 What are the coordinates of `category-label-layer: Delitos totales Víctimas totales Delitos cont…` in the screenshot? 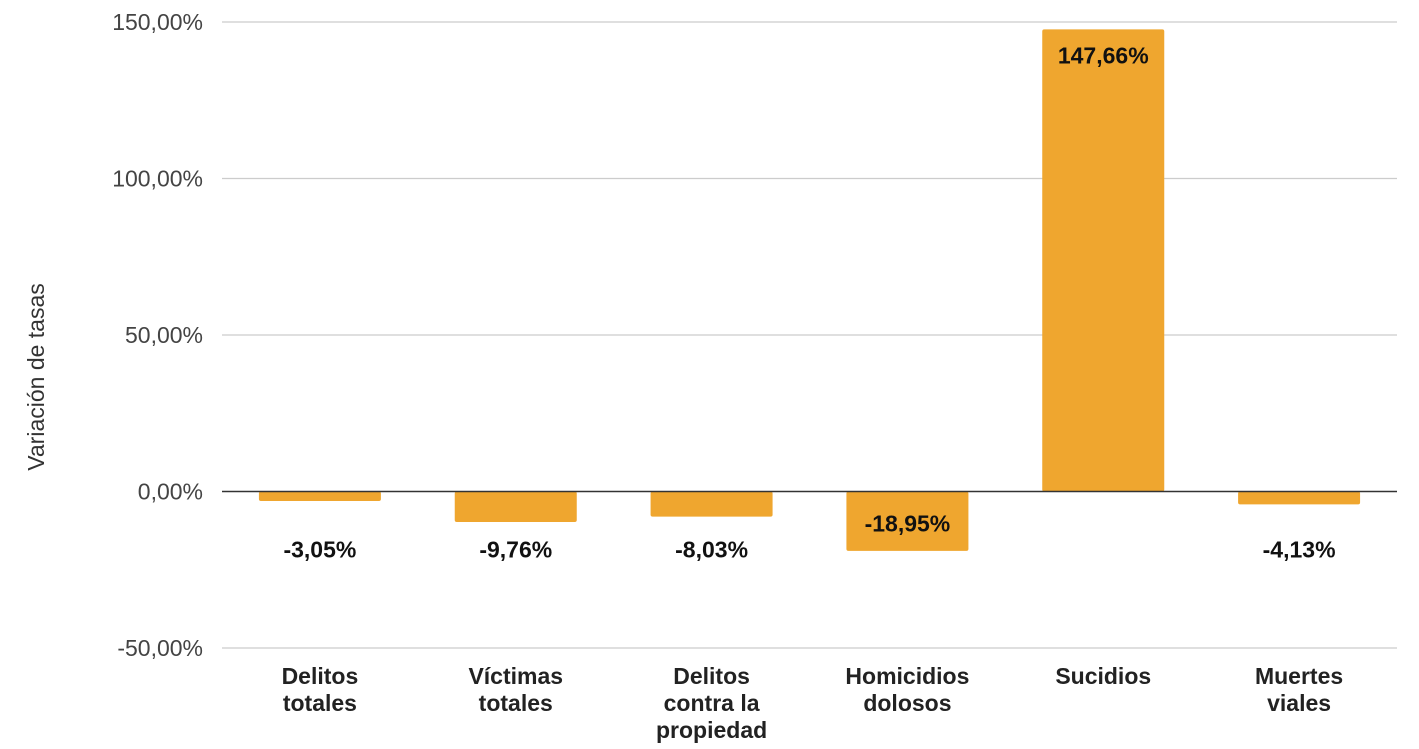 It's located at (813, 703).